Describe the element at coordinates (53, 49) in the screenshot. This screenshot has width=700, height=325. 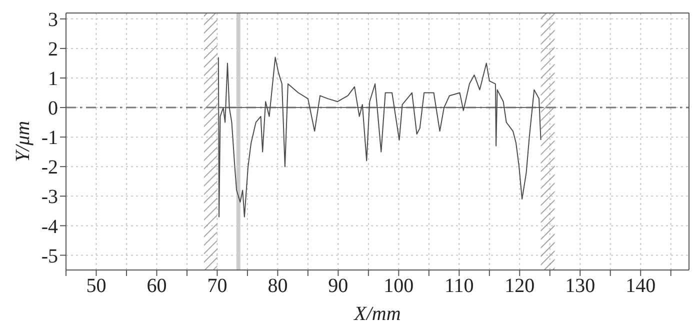
I see `y-tick-label: 2` at that location.